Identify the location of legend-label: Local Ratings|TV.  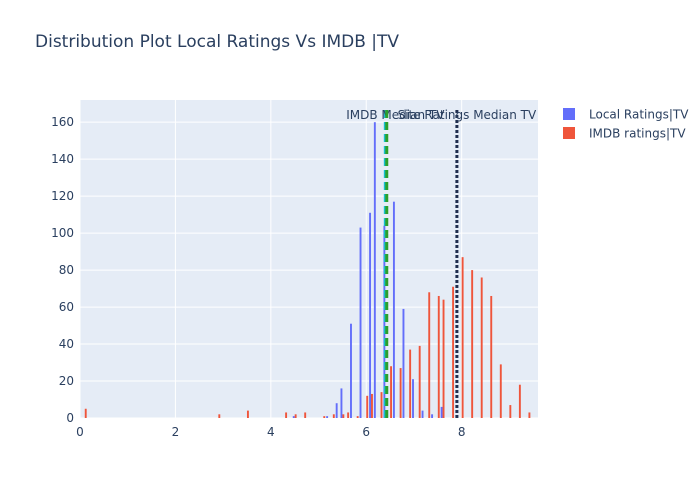
(639, 115).